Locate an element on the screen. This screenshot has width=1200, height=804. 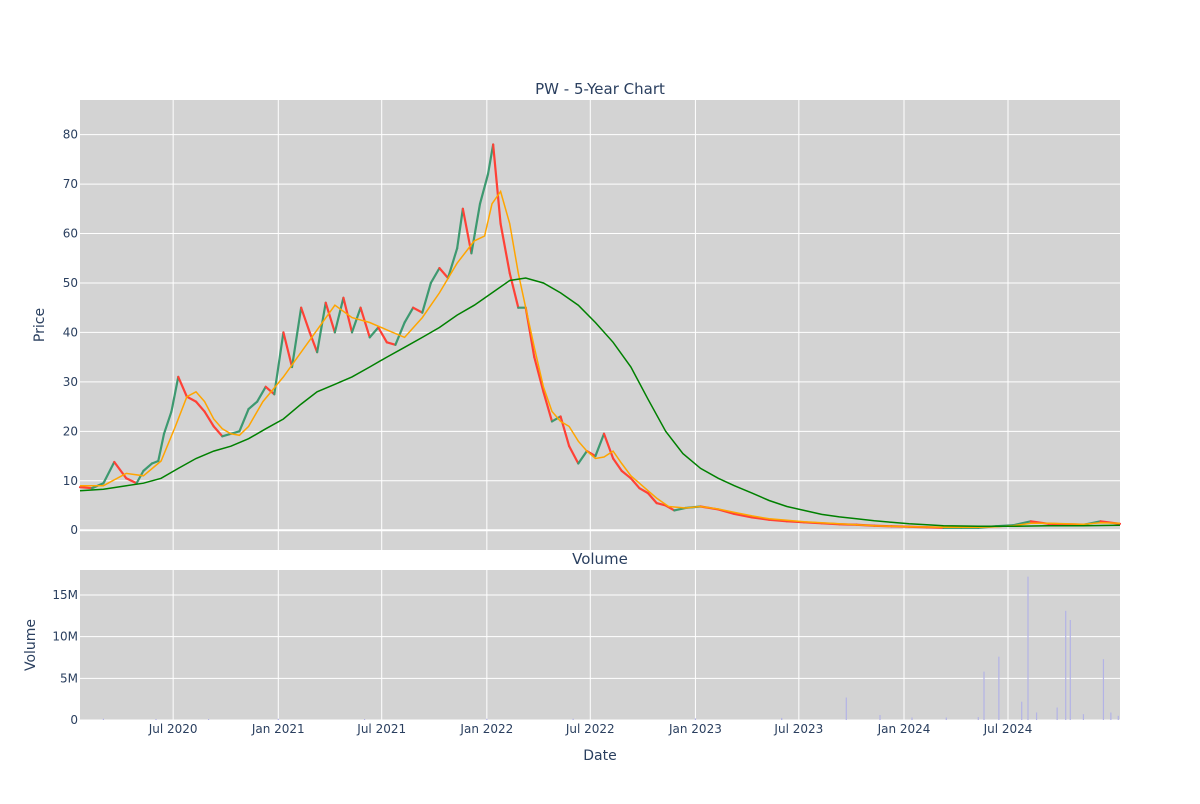
price-y-tick-label: 20 is located at coordinates (70, 431).